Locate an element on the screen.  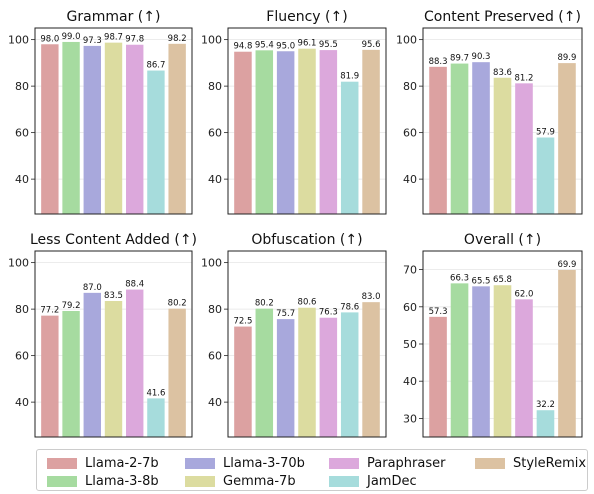
bar-value-label: 98.0 is located at coordinates (49, 39).